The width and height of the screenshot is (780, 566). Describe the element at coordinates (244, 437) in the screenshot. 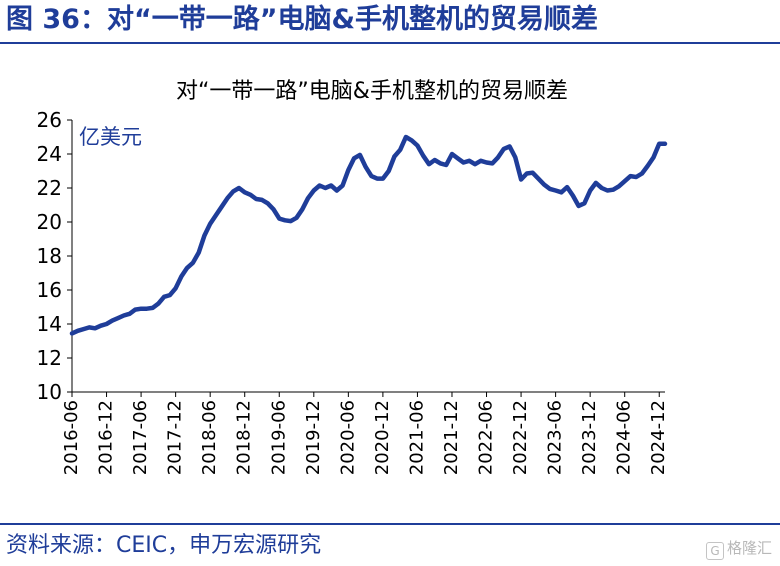

I see `x-tick-label: 2018-12` at that location.